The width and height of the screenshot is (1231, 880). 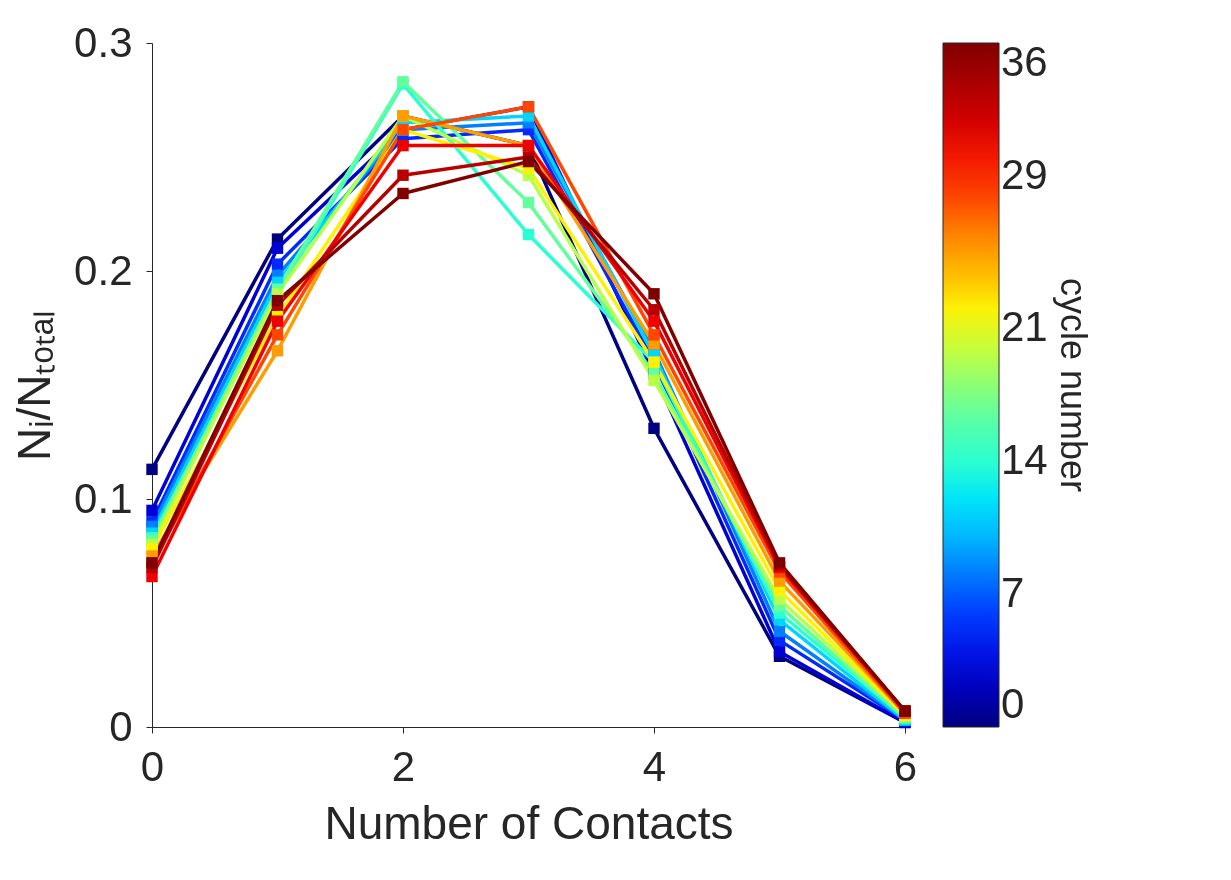 What do you see at coordinates (654, 766) in the screenshot?
I see `x-tick-label: 4` at bounding box center [654, 766].